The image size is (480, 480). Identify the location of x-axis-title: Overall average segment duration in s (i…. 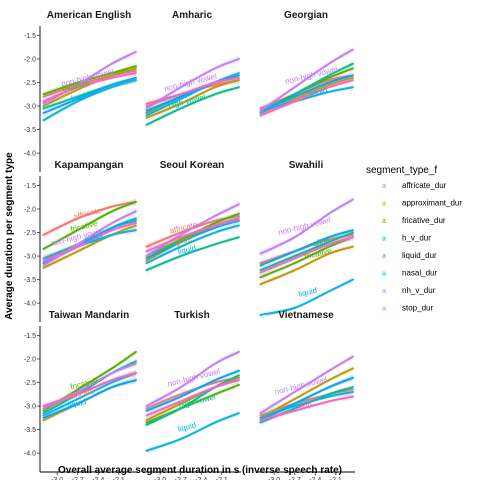
(200, 470).